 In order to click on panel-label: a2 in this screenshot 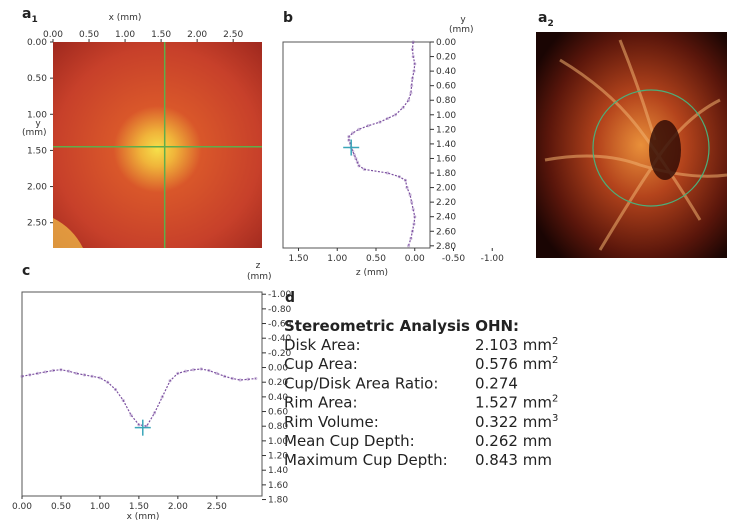, I will do `click(546, 19)`.